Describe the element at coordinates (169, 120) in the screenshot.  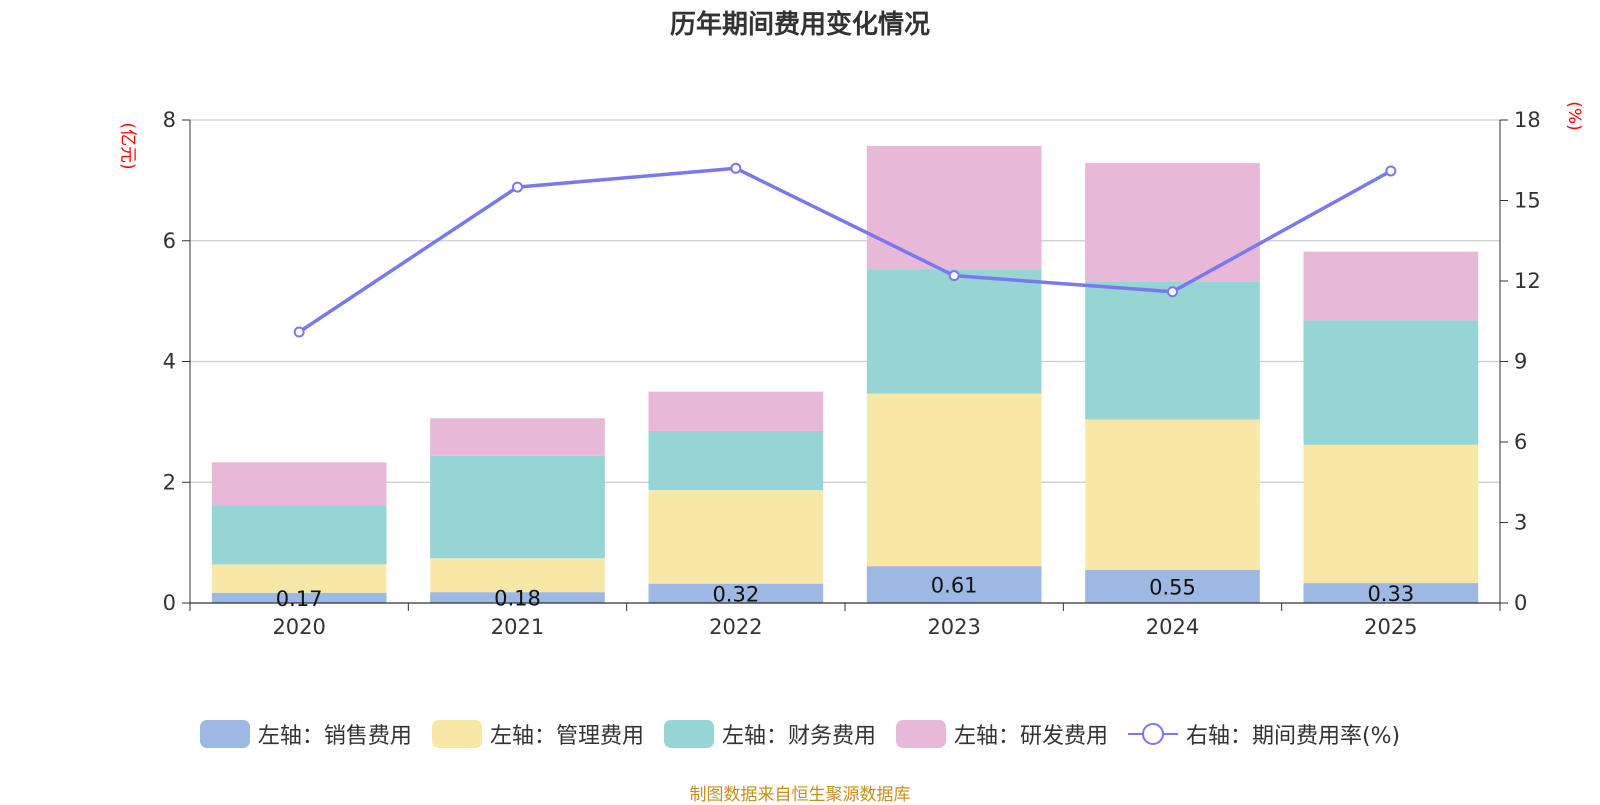
I see `left-axis-tick-label: 8` at that location.